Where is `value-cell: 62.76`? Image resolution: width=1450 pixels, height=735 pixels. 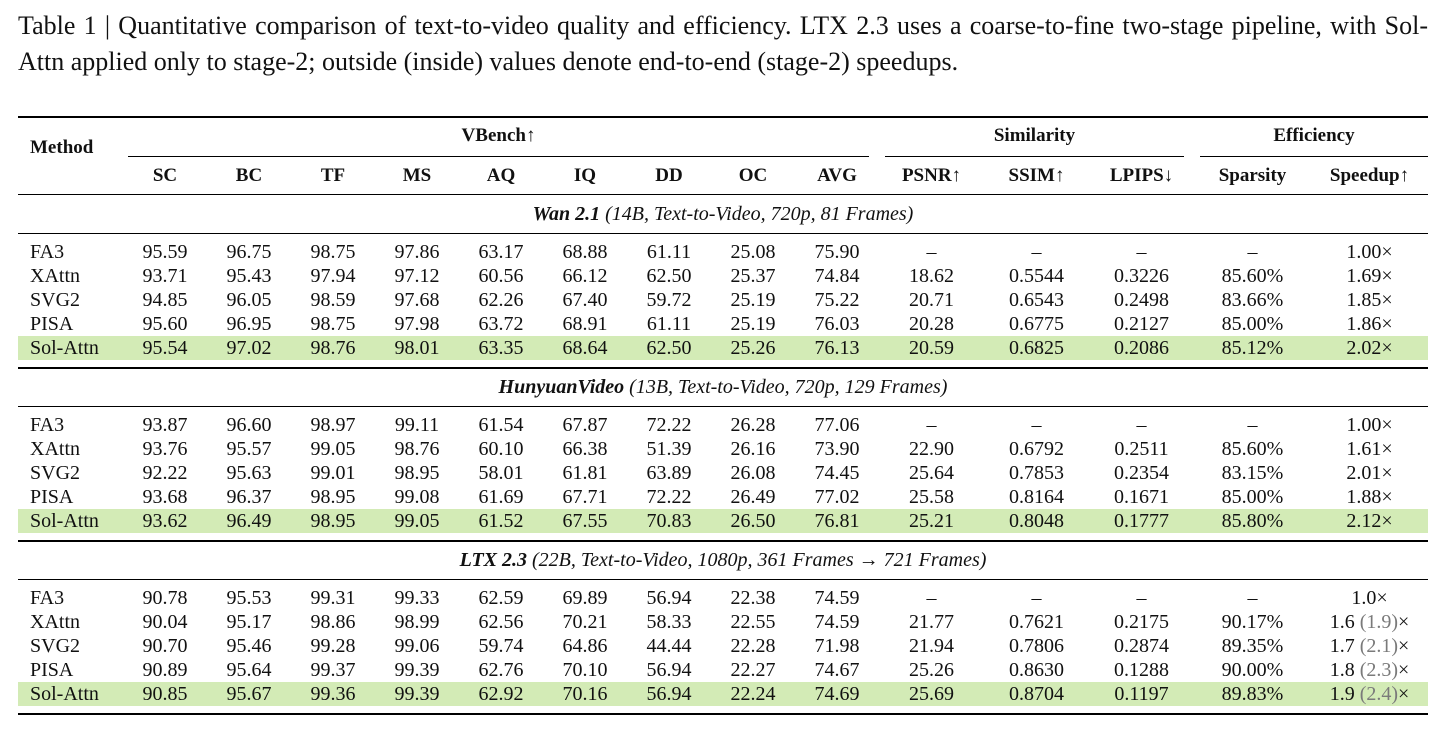
value-cell: 62.76 is located at coordinates (501, 670).